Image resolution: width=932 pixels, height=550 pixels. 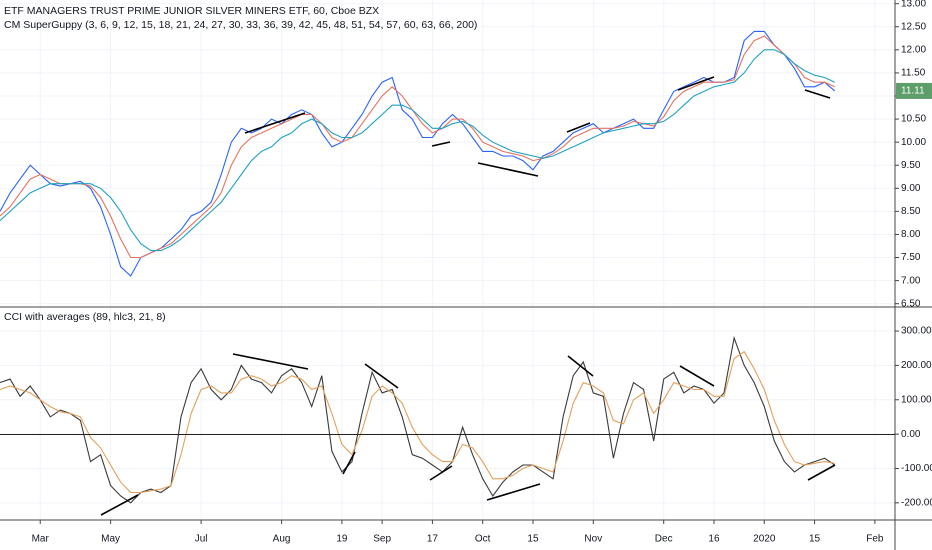 I want to click on x-tick-label: Dec, so click(x=664, y=539).